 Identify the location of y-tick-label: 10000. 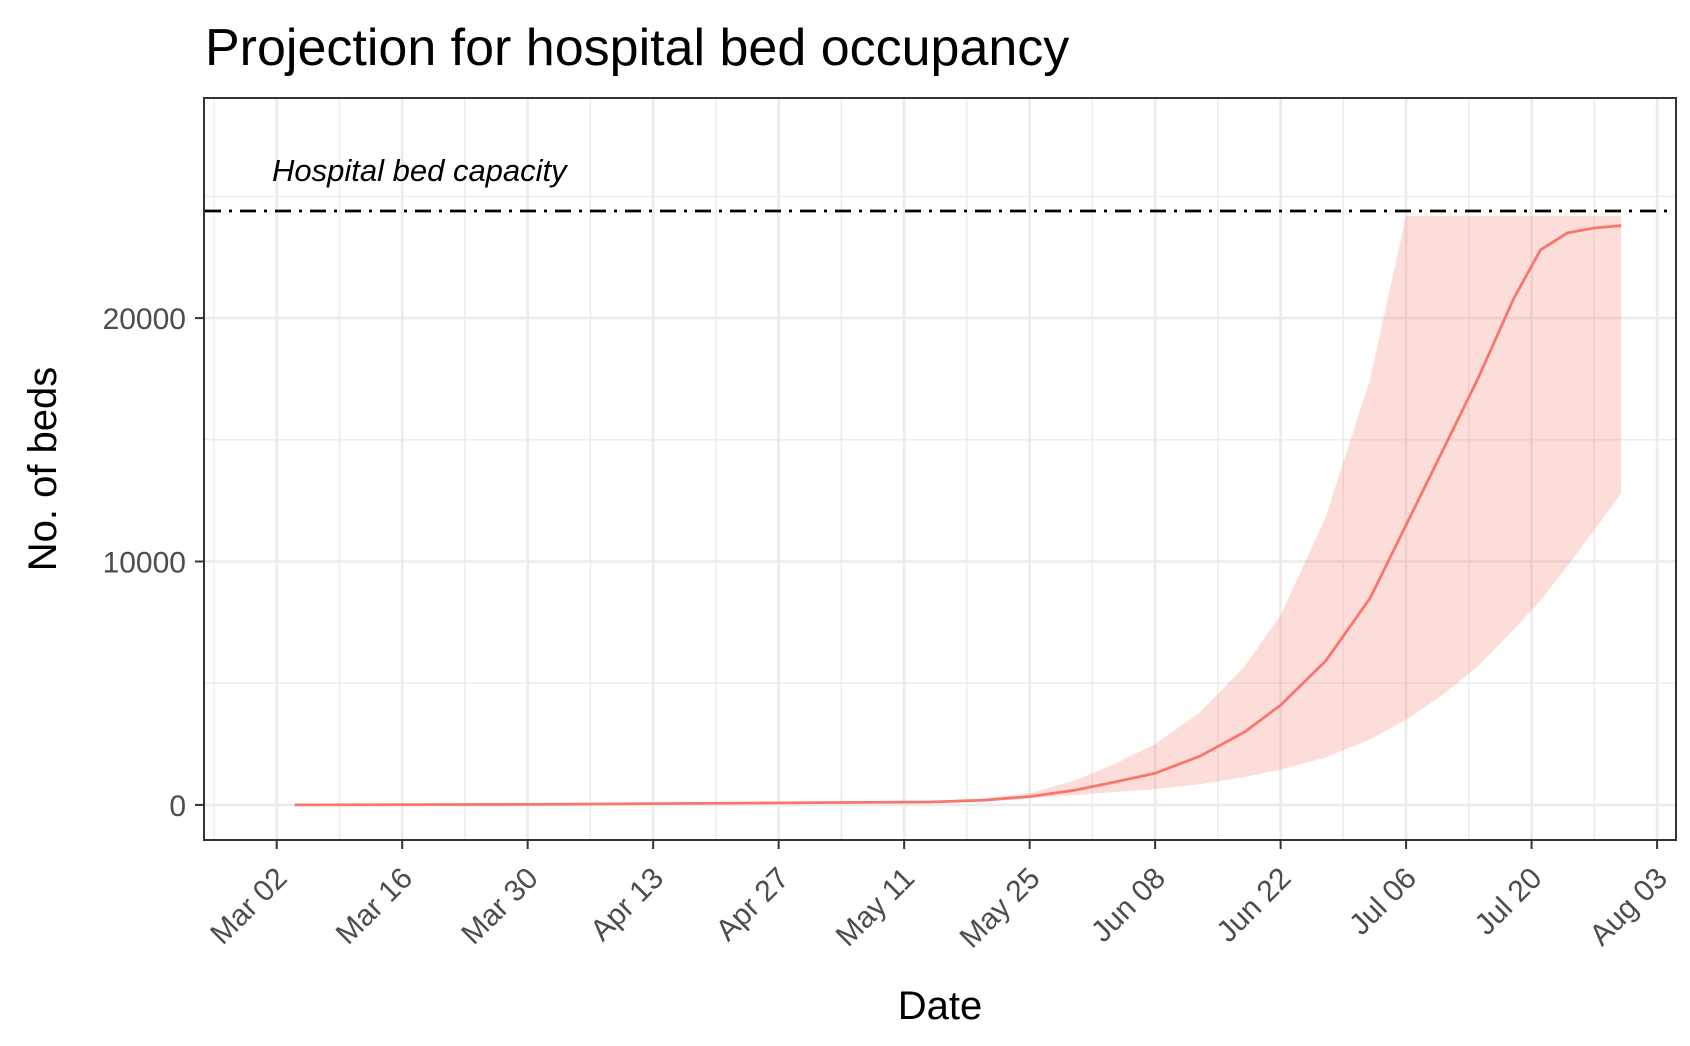
(144, 563).